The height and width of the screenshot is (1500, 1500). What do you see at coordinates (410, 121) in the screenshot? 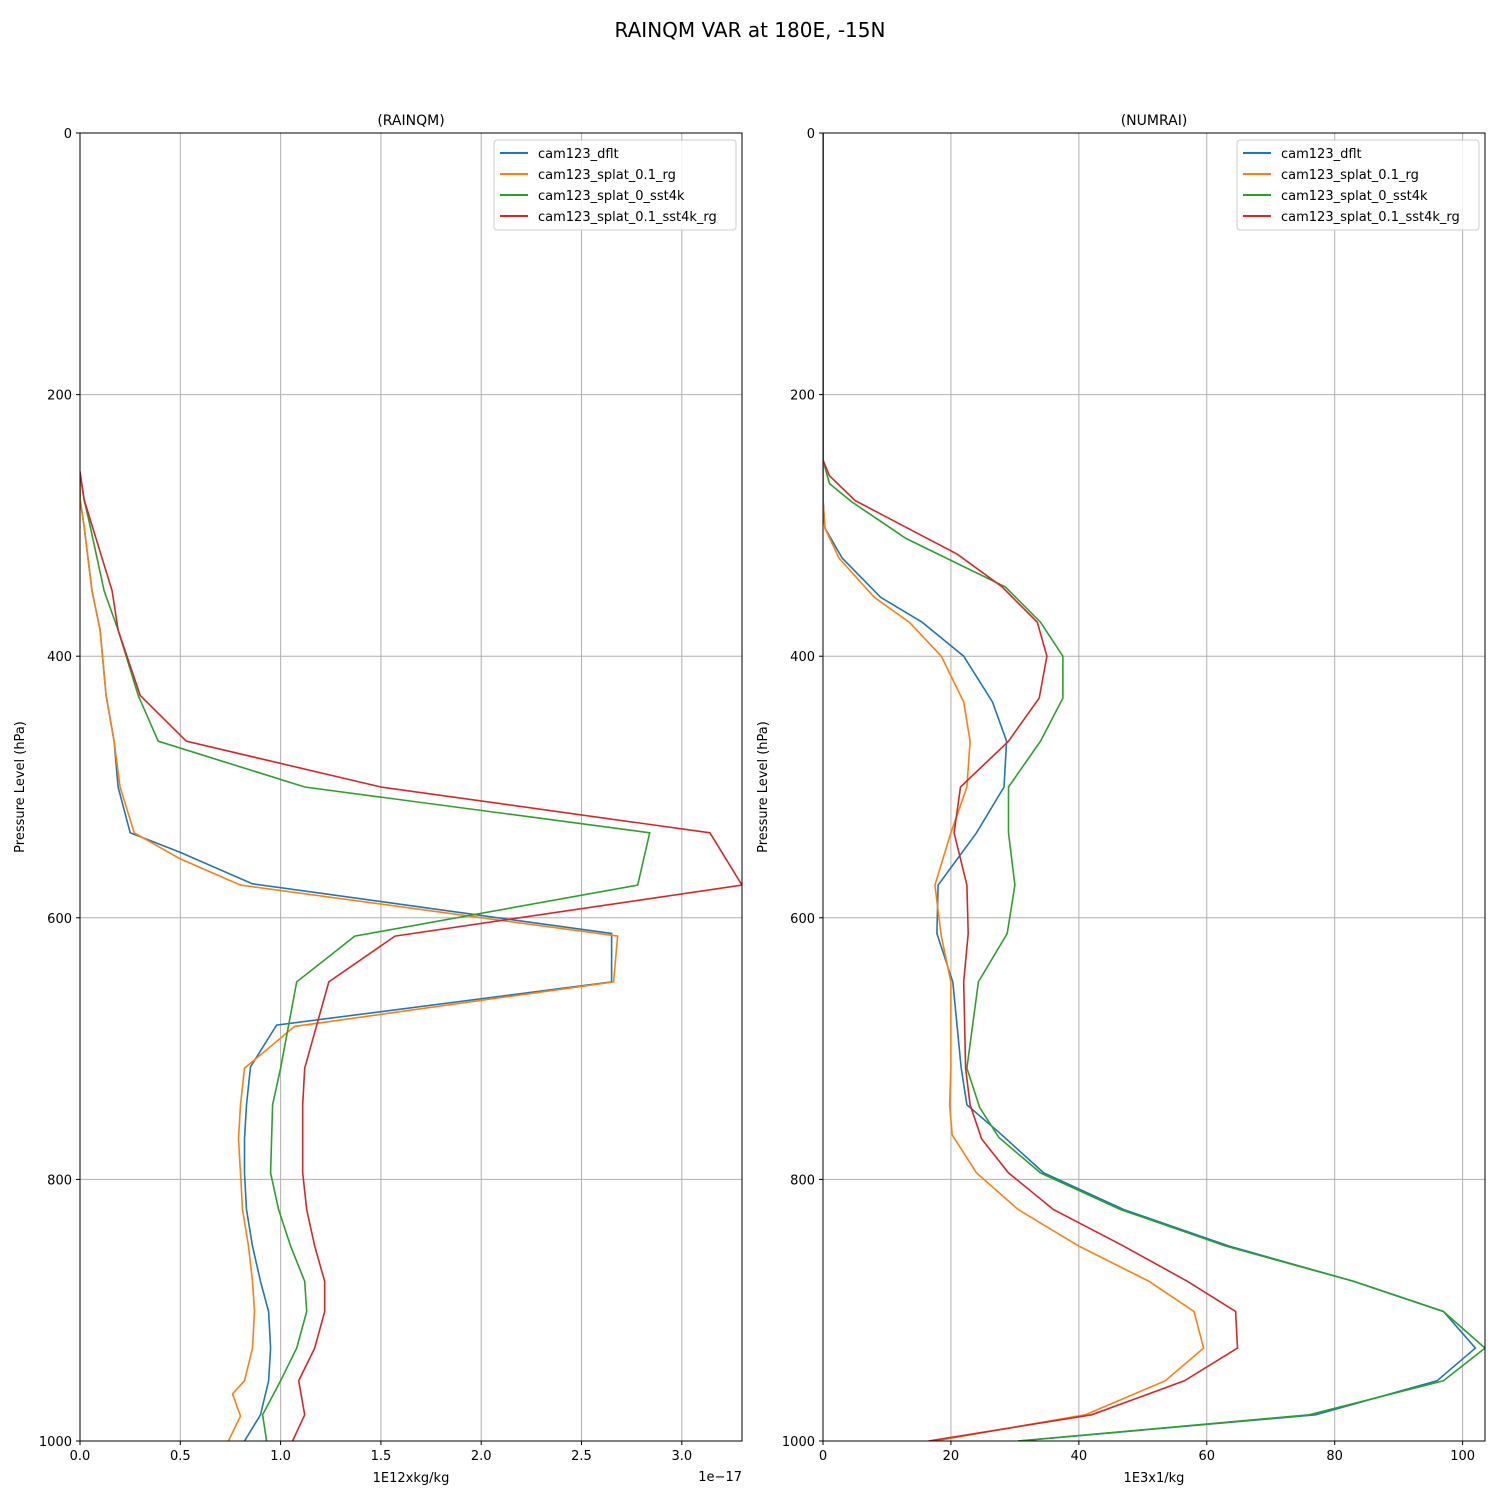
I see `panel-title: (RAINQM)` at bounding box center [410, 121].